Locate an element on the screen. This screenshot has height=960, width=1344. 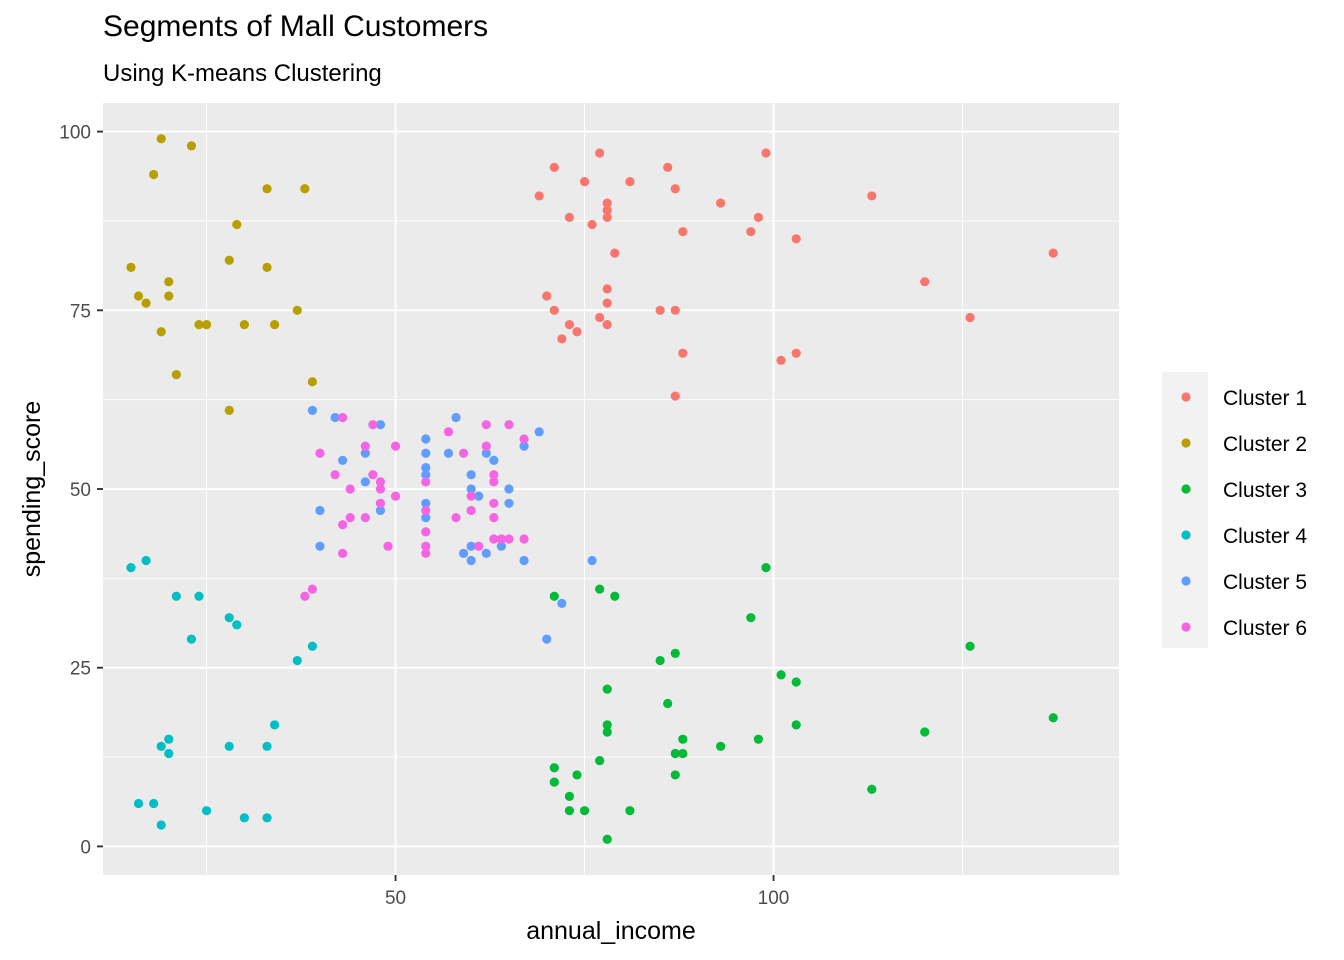
chart-title: Segments of Mall Customers is located at coordinates (296, 26).